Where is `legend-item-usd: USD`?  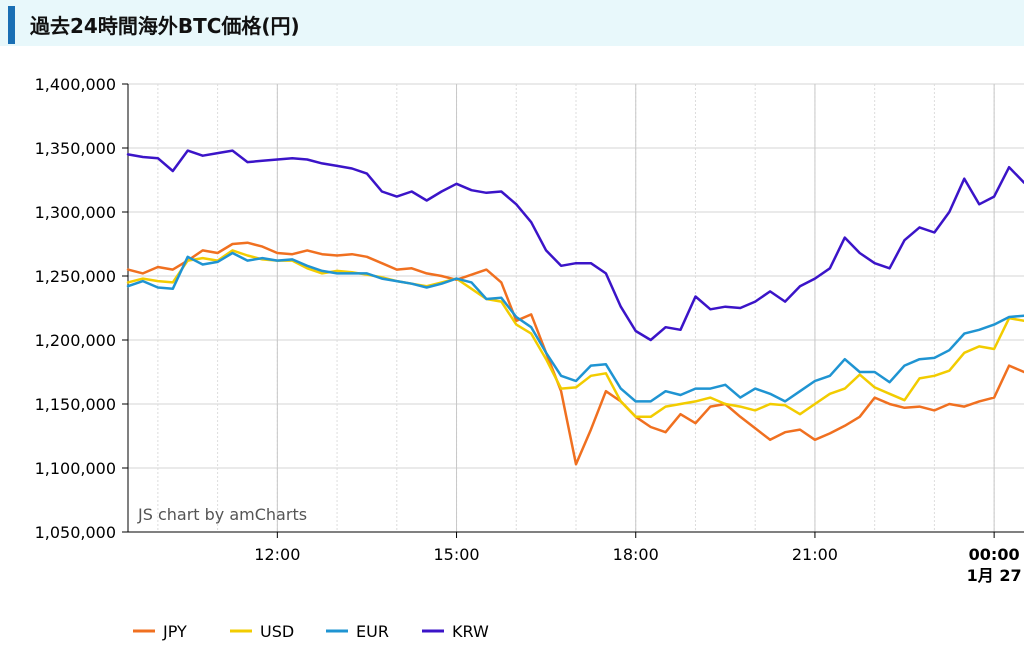
legend-item-usd: USD is located at coordinates (262, 631).